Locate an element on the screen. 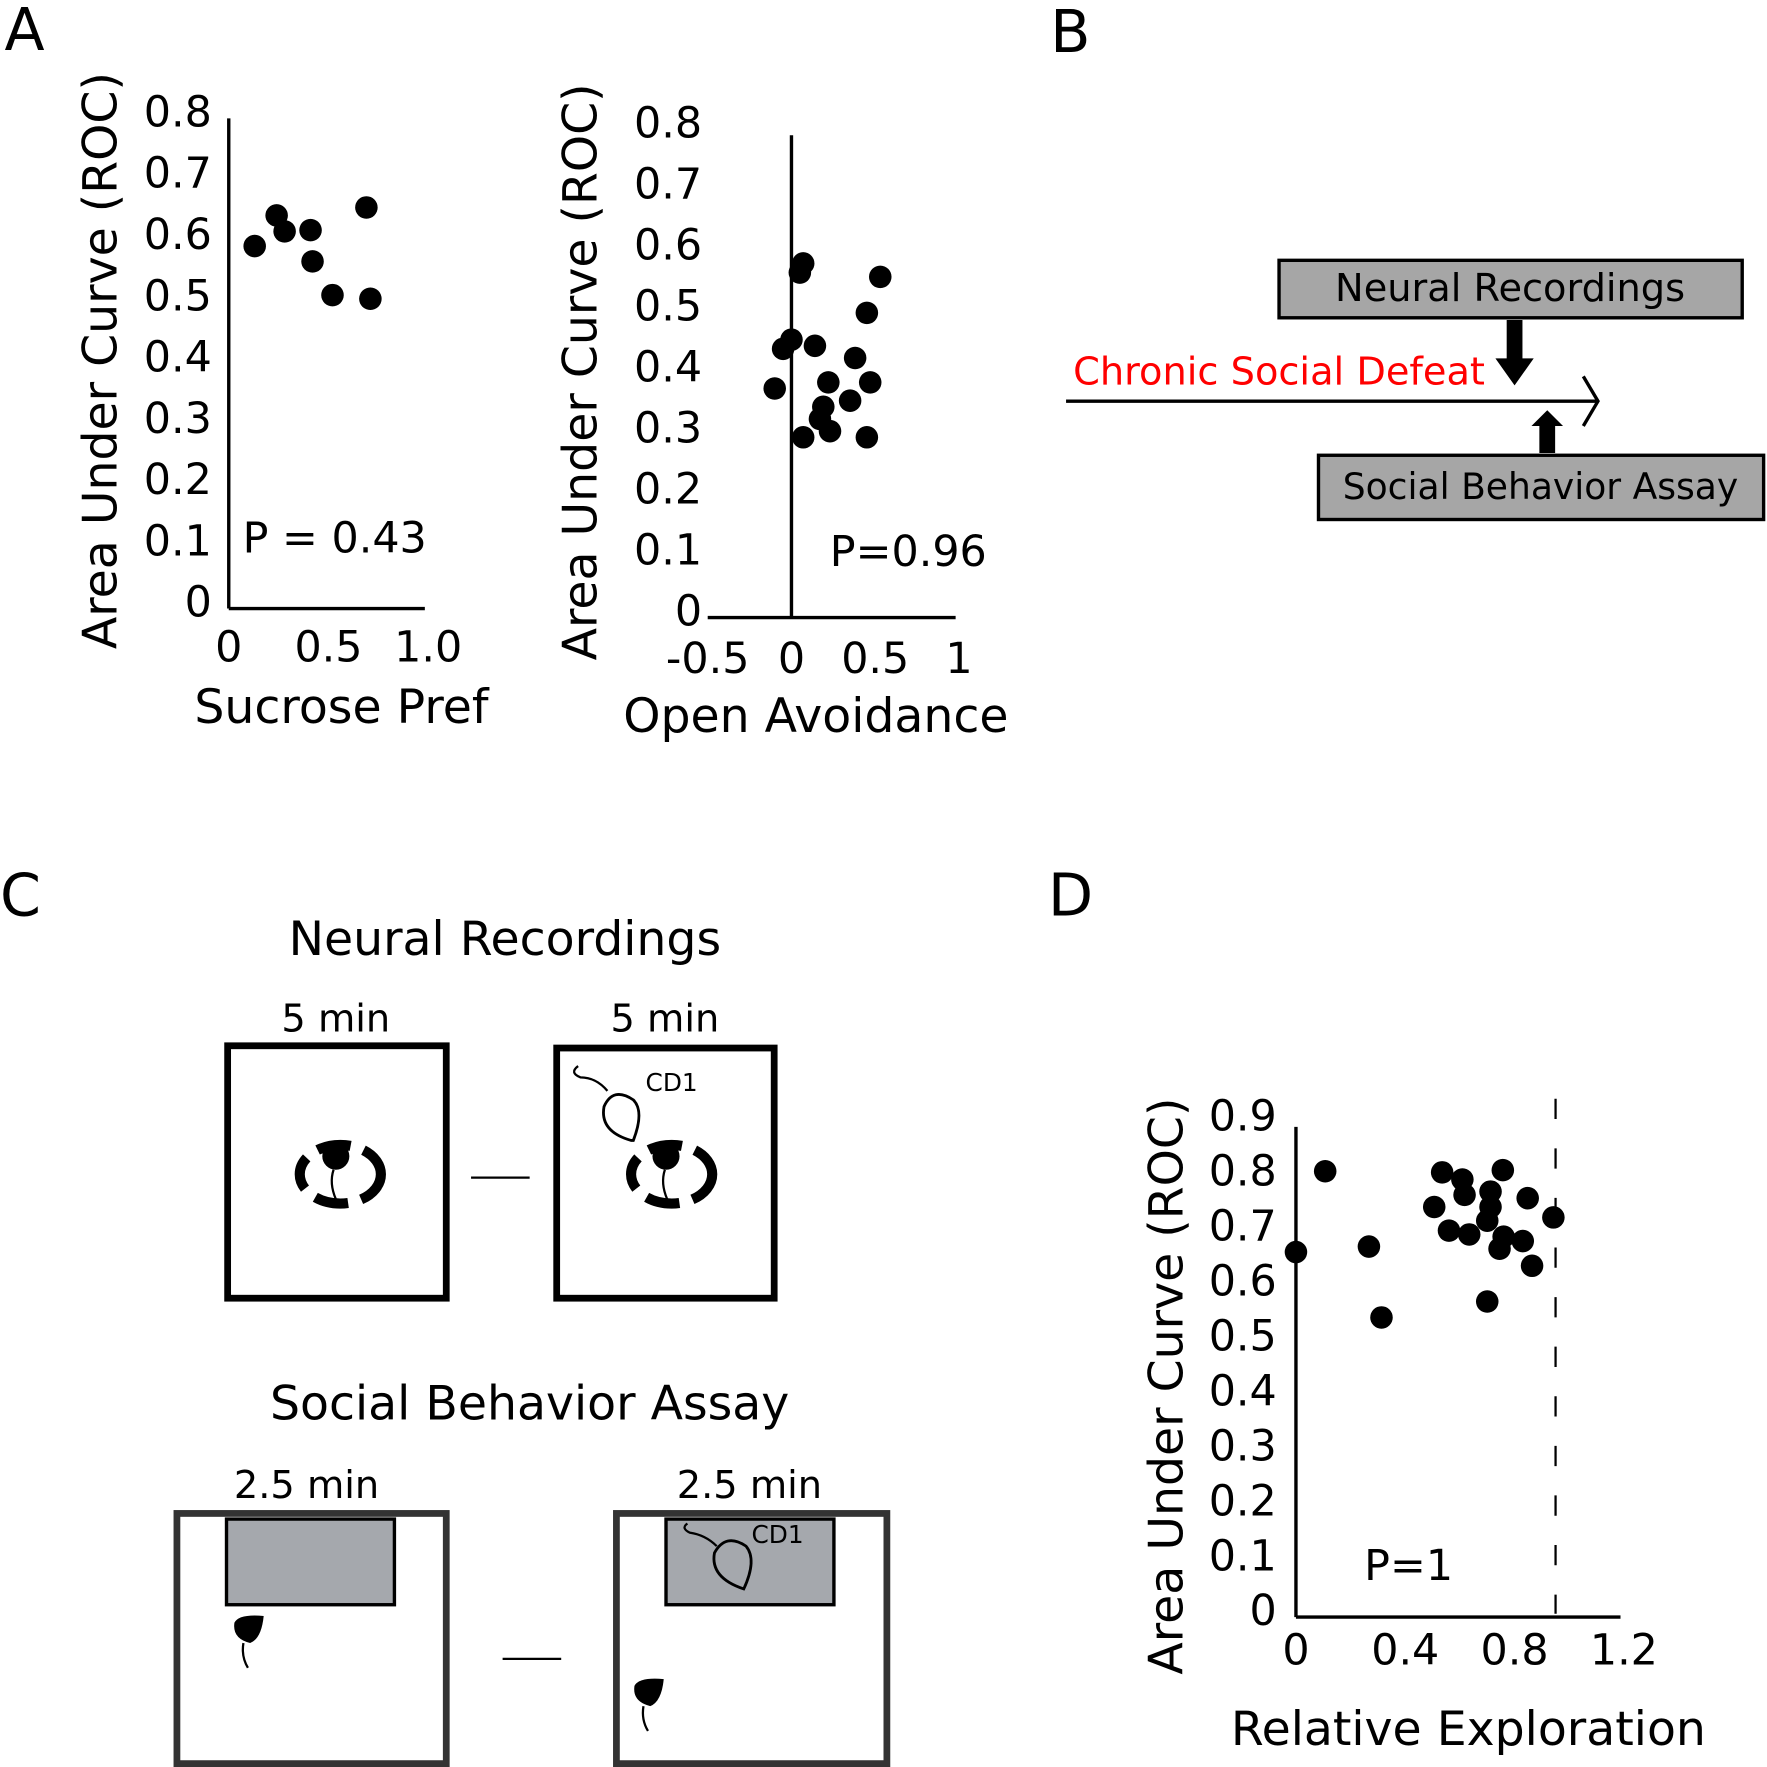  duration: 2.5 min is located at coordinates (749, 1485).